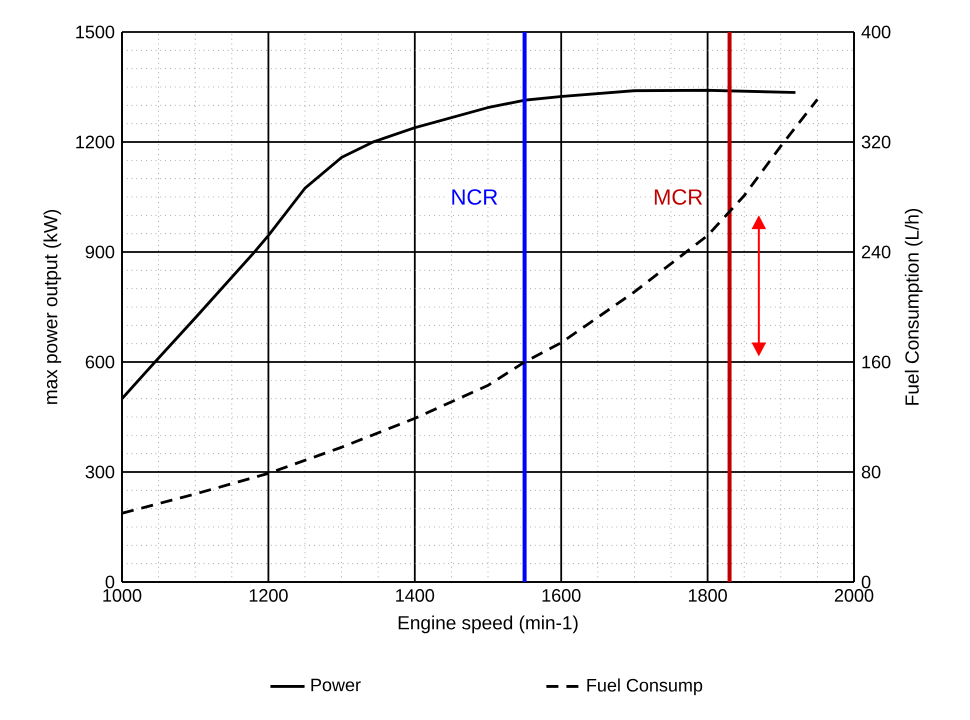 This screenshot has height=720, width=970. I want to click on x-tick-label: 1600, so click(561, 595).